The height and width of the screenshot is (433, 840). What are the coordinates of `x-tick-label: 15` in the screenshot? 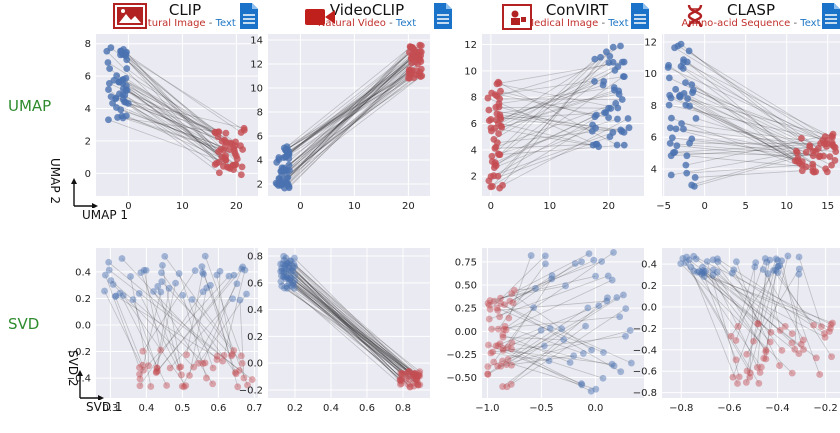 It's located at (827, 206).